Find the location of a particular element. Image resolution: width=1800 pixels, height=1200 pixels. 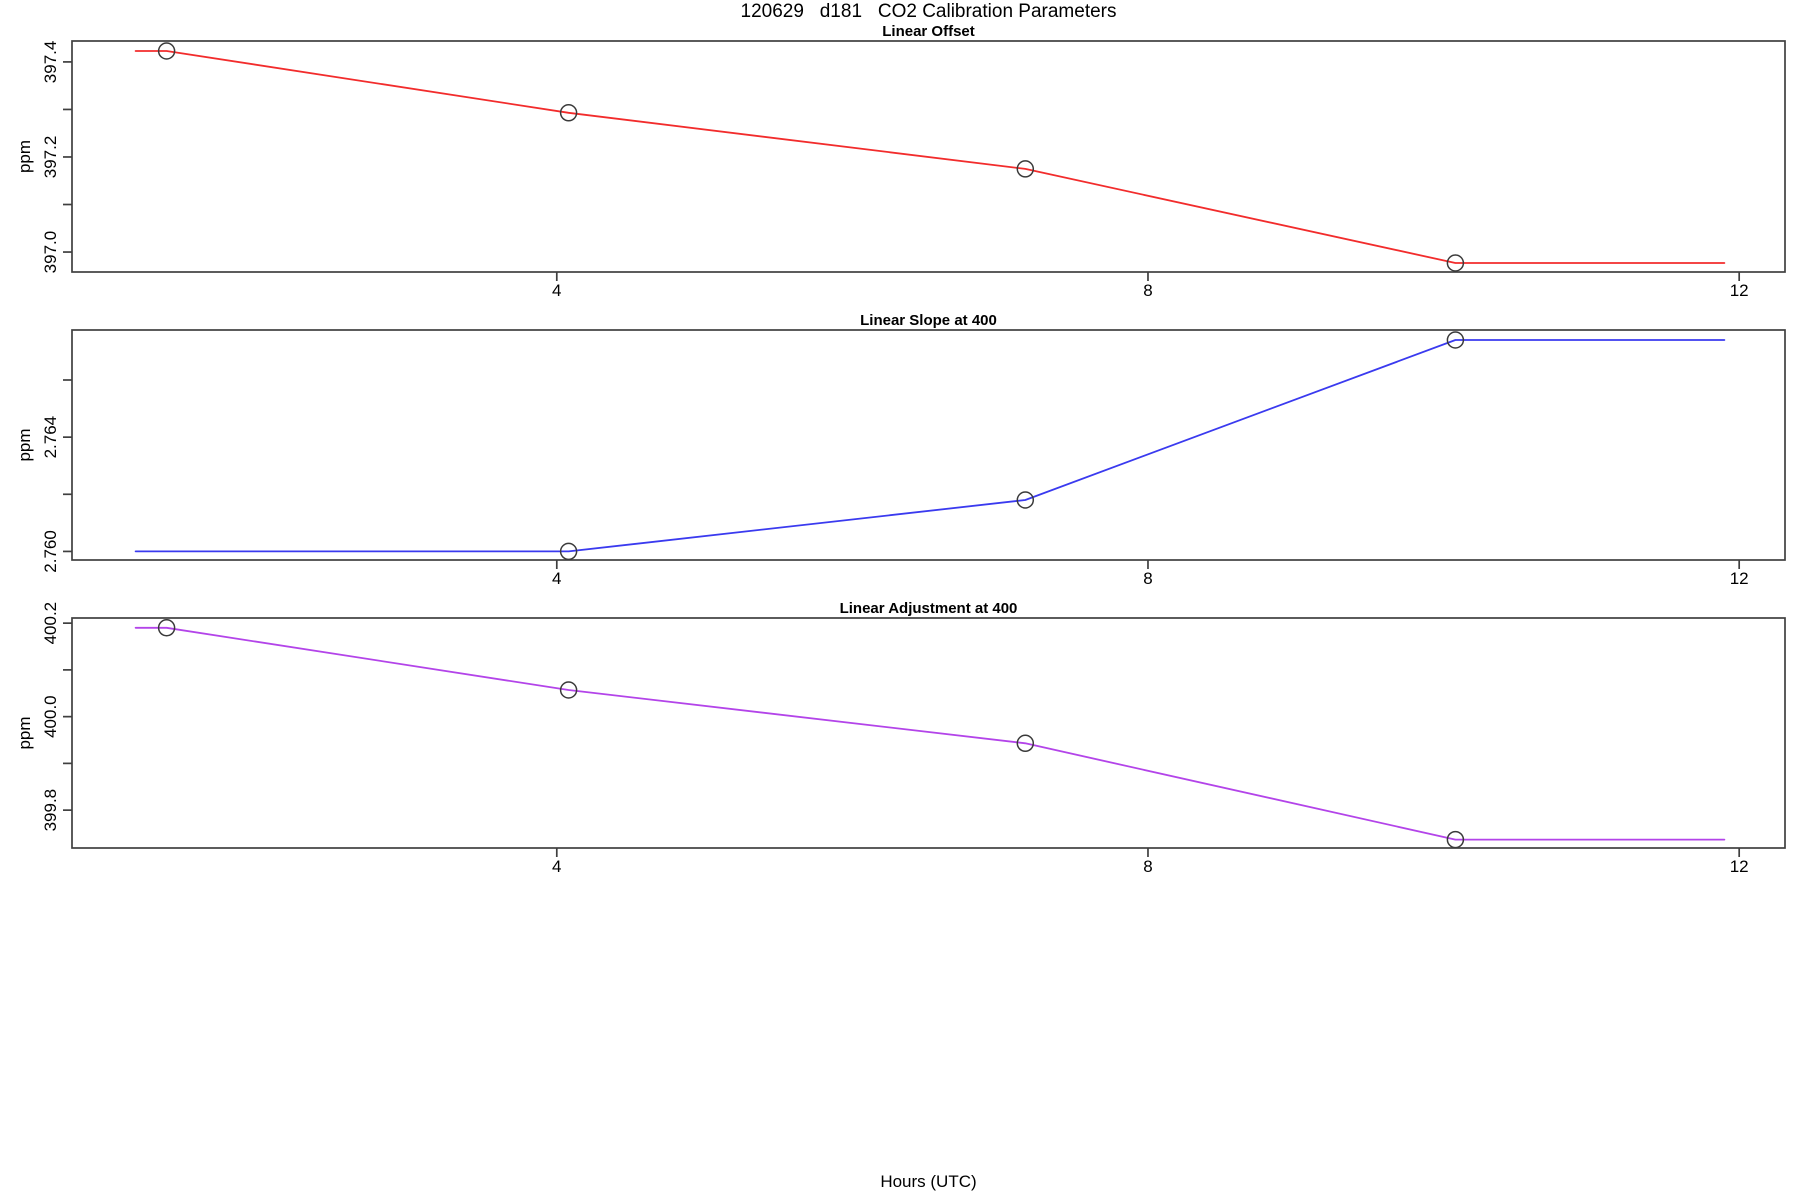

chart-title: 120629 d181 CO2 Calibration Parameters is located at coordinates (928, 11).